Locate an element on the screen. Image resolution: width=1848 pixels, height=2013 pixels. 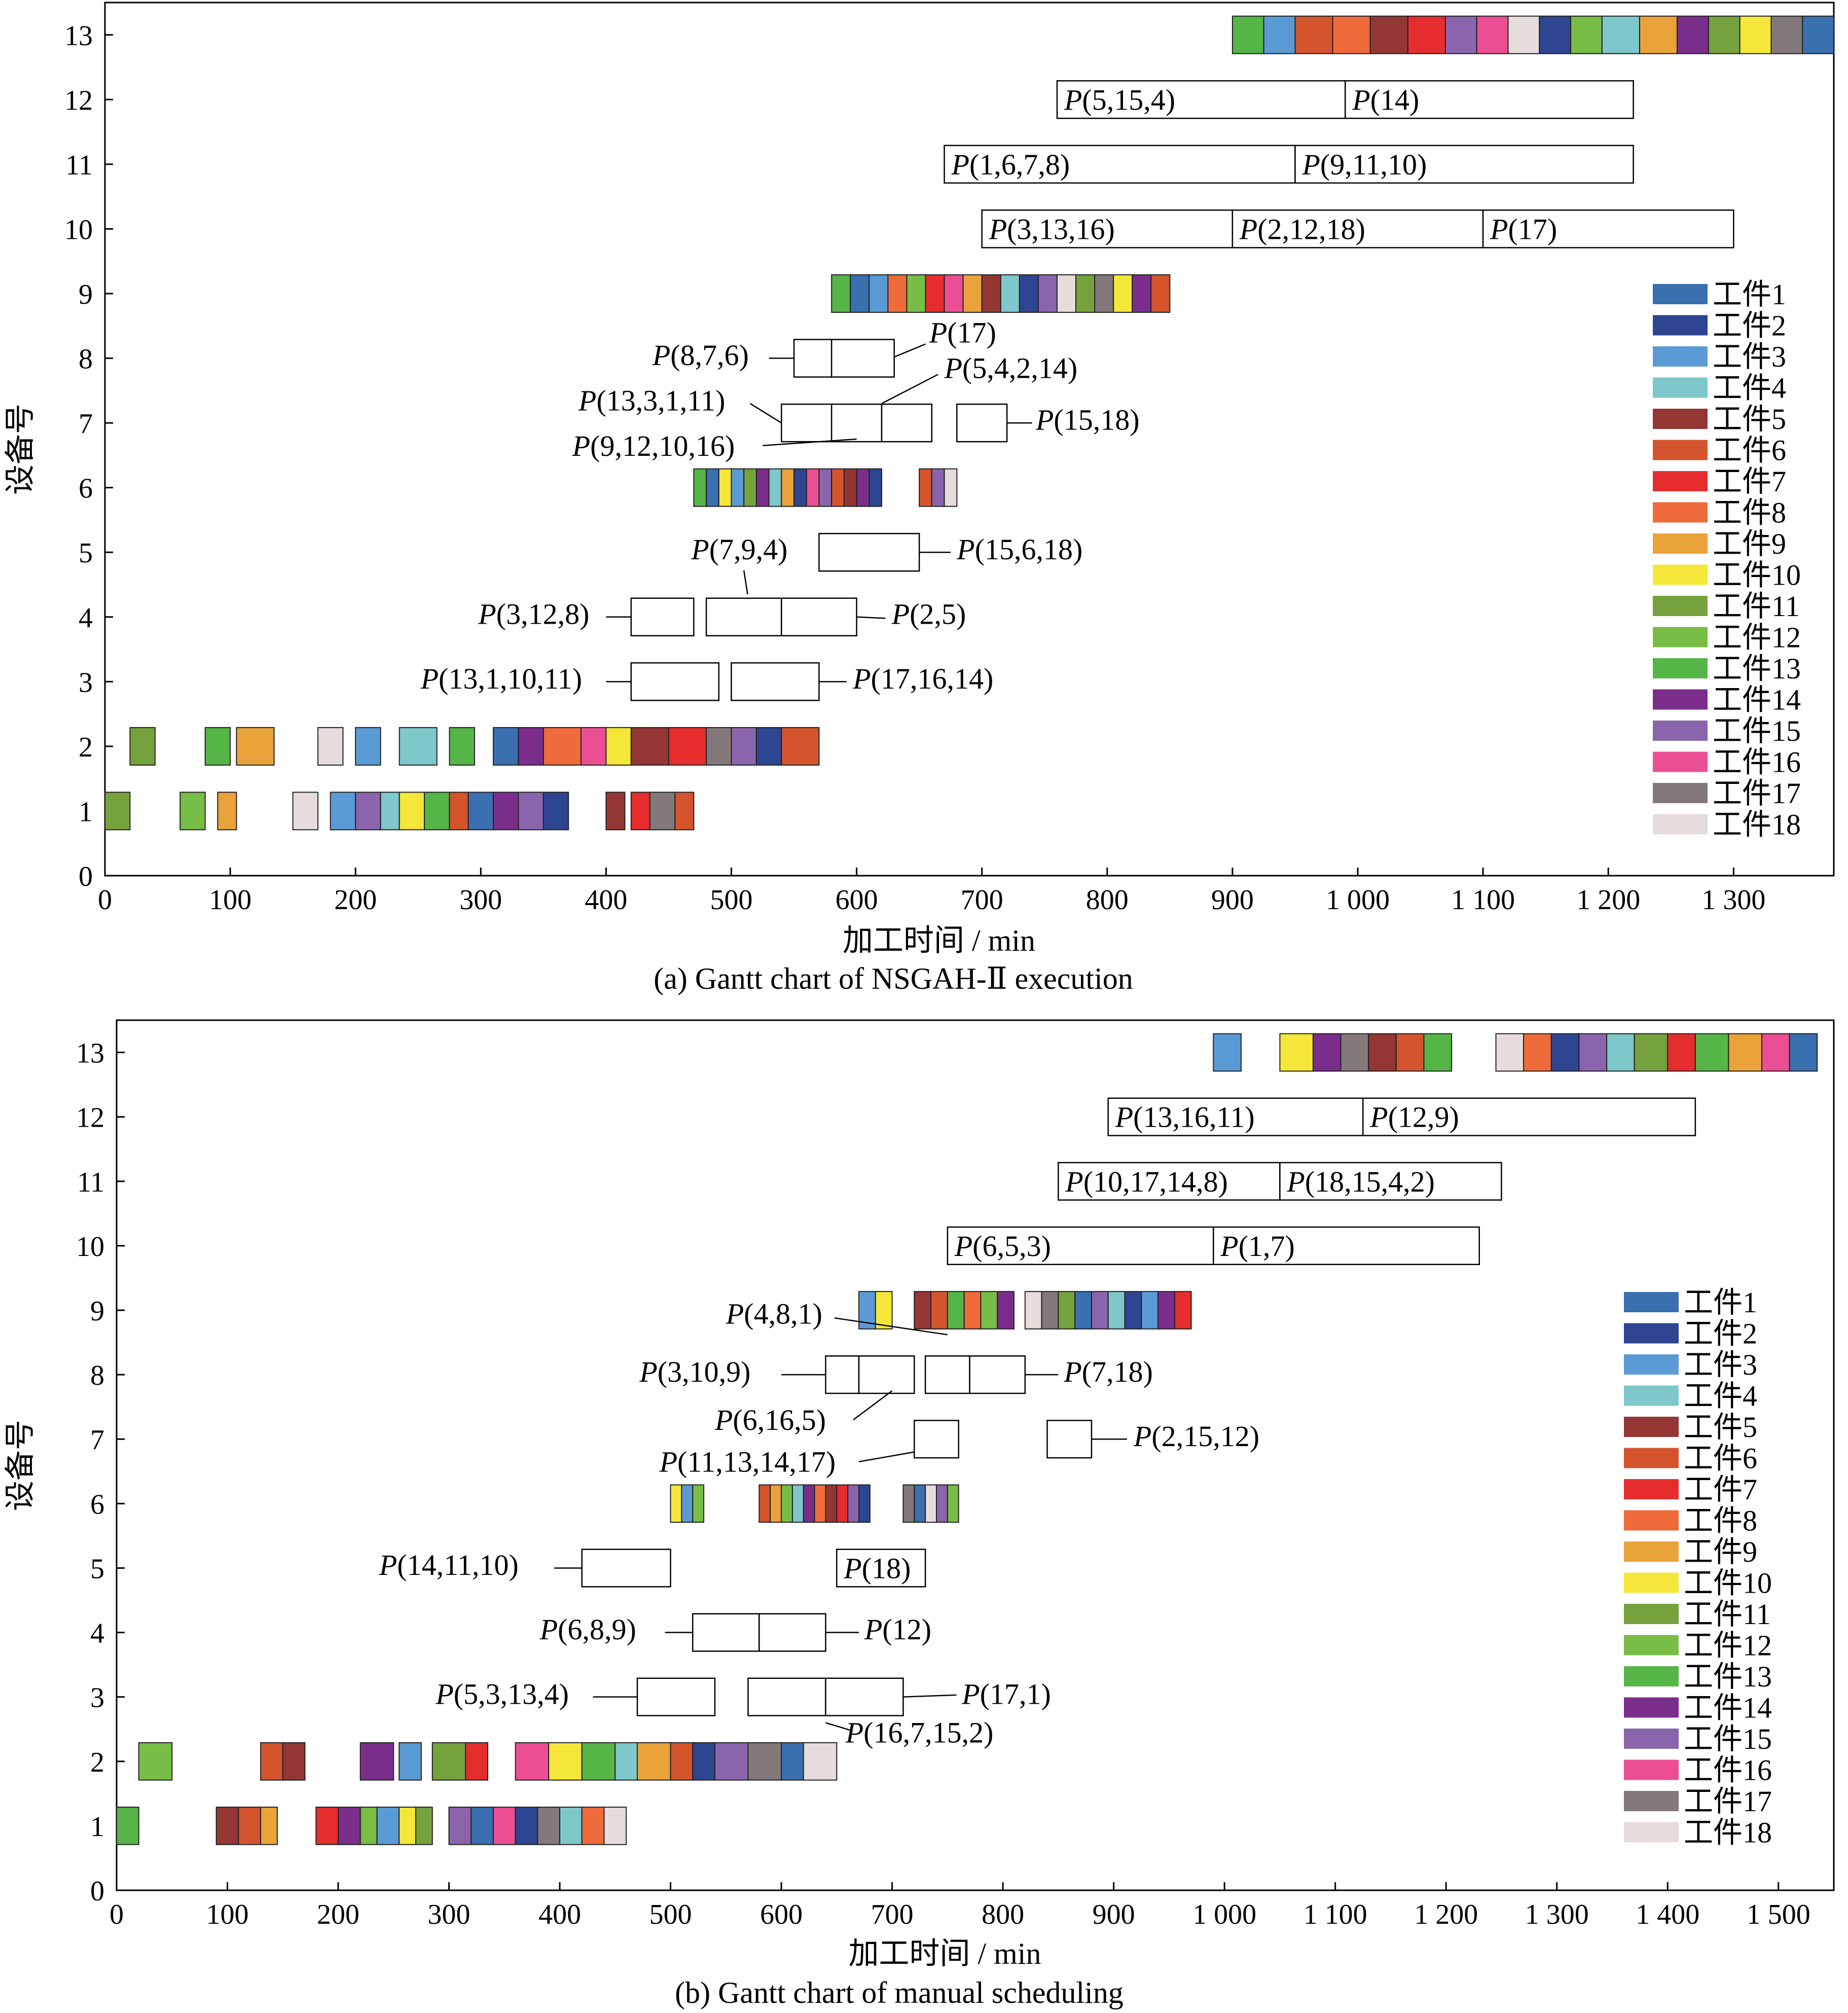
legend-label-10: 工件10 is located at coordinates (1728, 1584).